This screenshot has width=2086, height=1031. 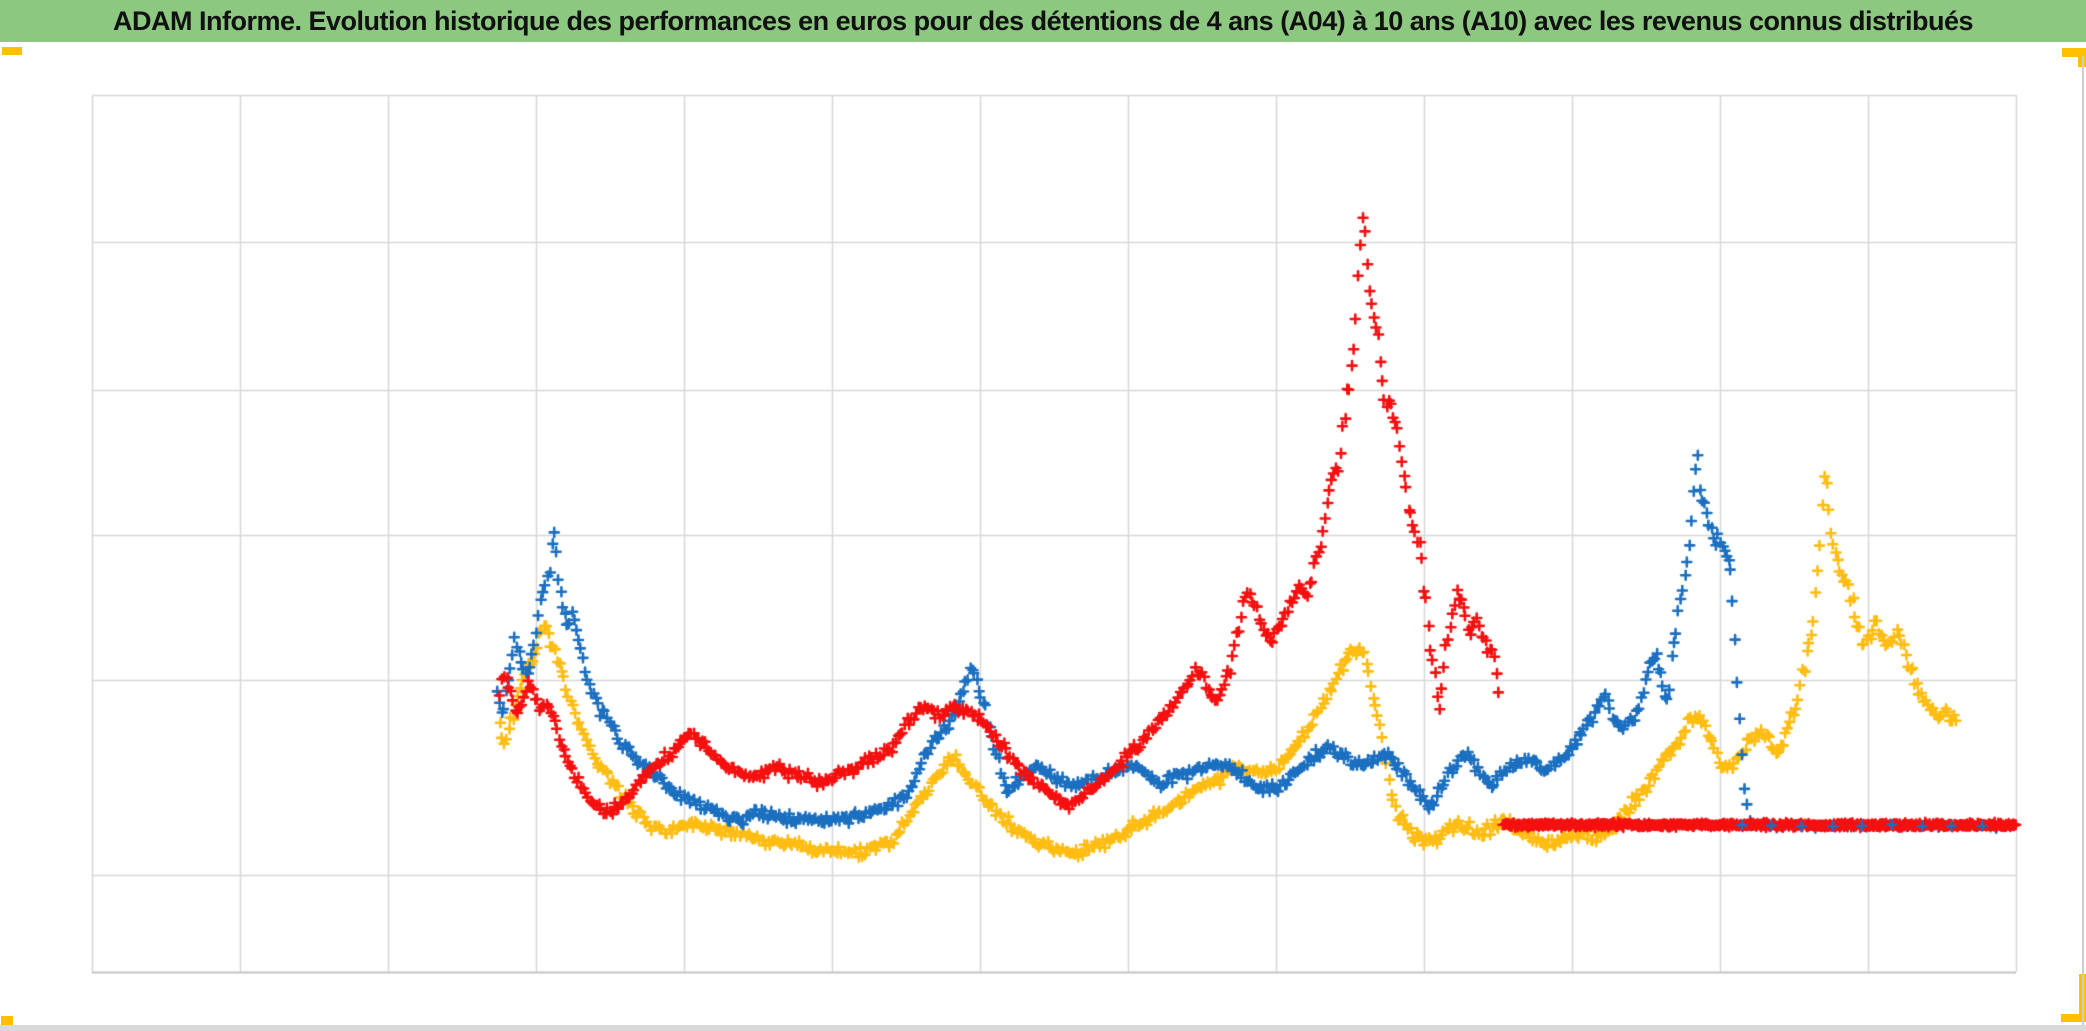 I want to click on selection-handle-bottom-left, so click(x=7, y=1021).